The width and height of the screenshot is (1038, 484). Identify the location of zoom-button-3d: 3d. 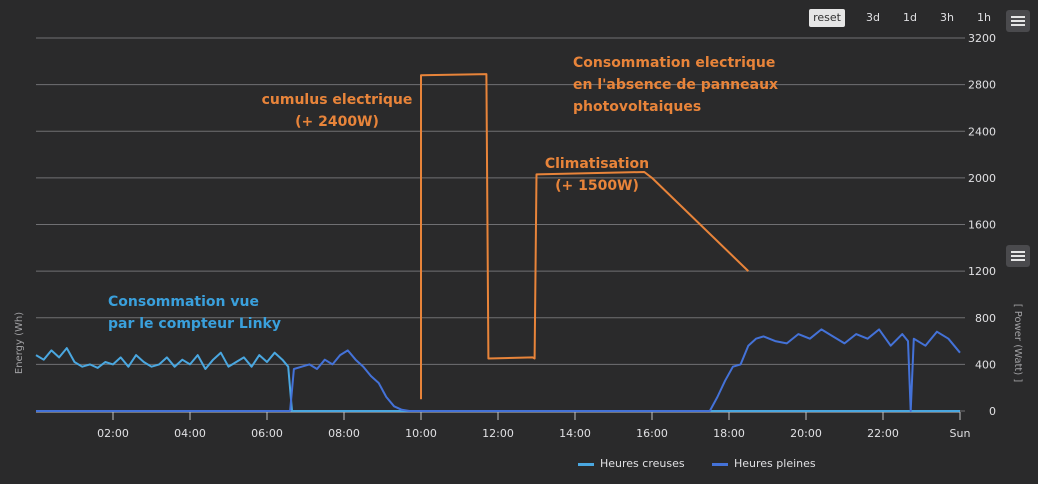
(873, 17).